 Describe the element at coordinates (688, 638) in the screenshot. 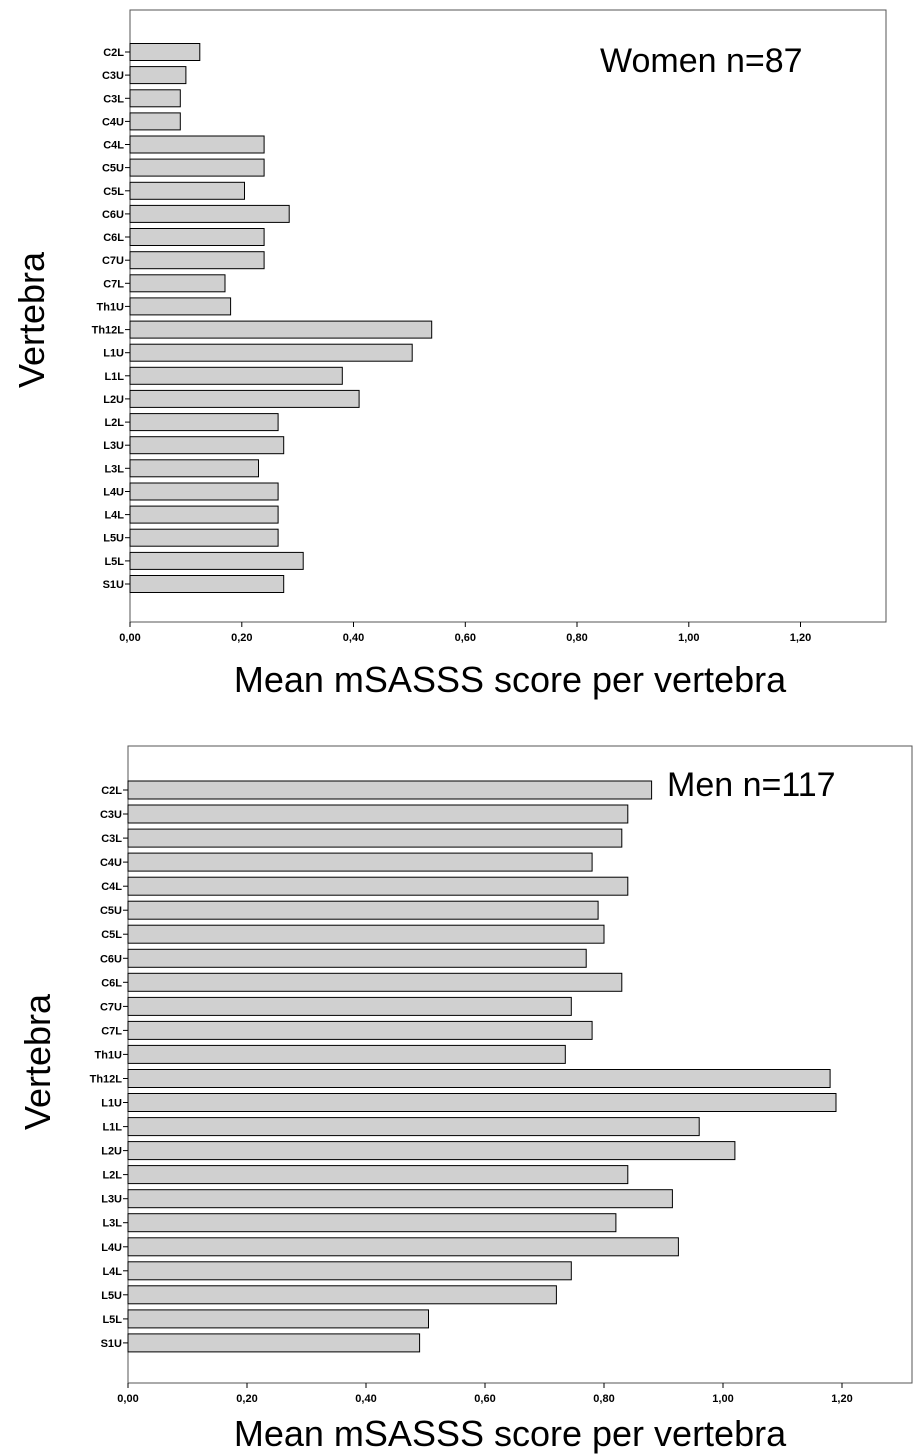

I see `women-x-tick-label: 1,00` at that location.